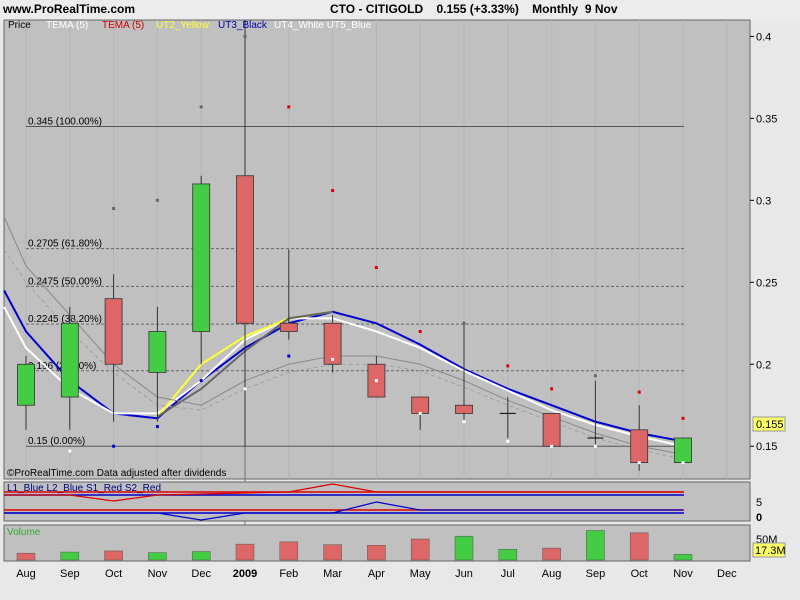 This screenshot has height=600, width=800. What do you see at coordinates (243, 25) in the screenshot?
I see `legend-ut3: UT3_Black` at bounding box center [243, 25].